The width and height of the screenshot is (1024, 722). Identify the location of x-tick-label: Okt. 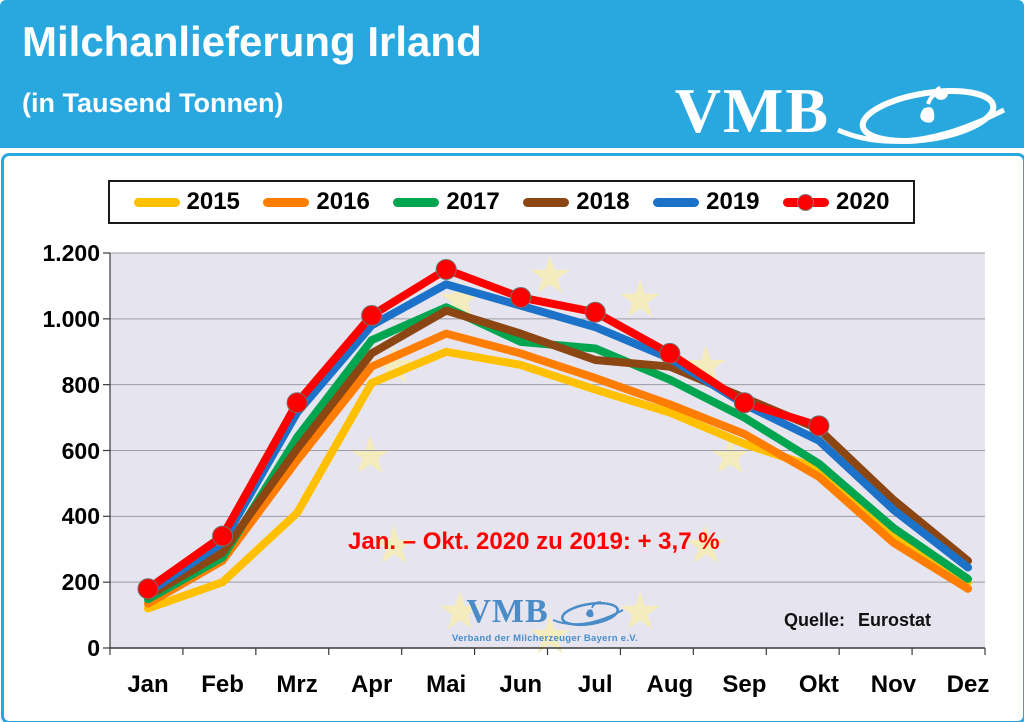
(818, 684).